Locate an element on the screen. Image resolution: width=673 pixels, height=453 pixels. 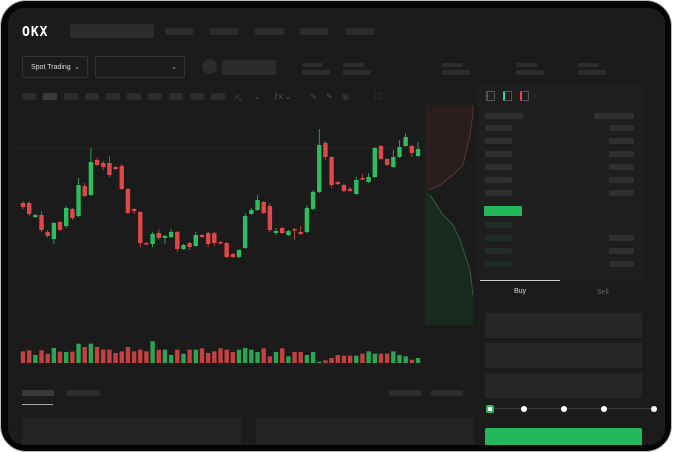
search-placeholder is located at coordinates (112, 31).